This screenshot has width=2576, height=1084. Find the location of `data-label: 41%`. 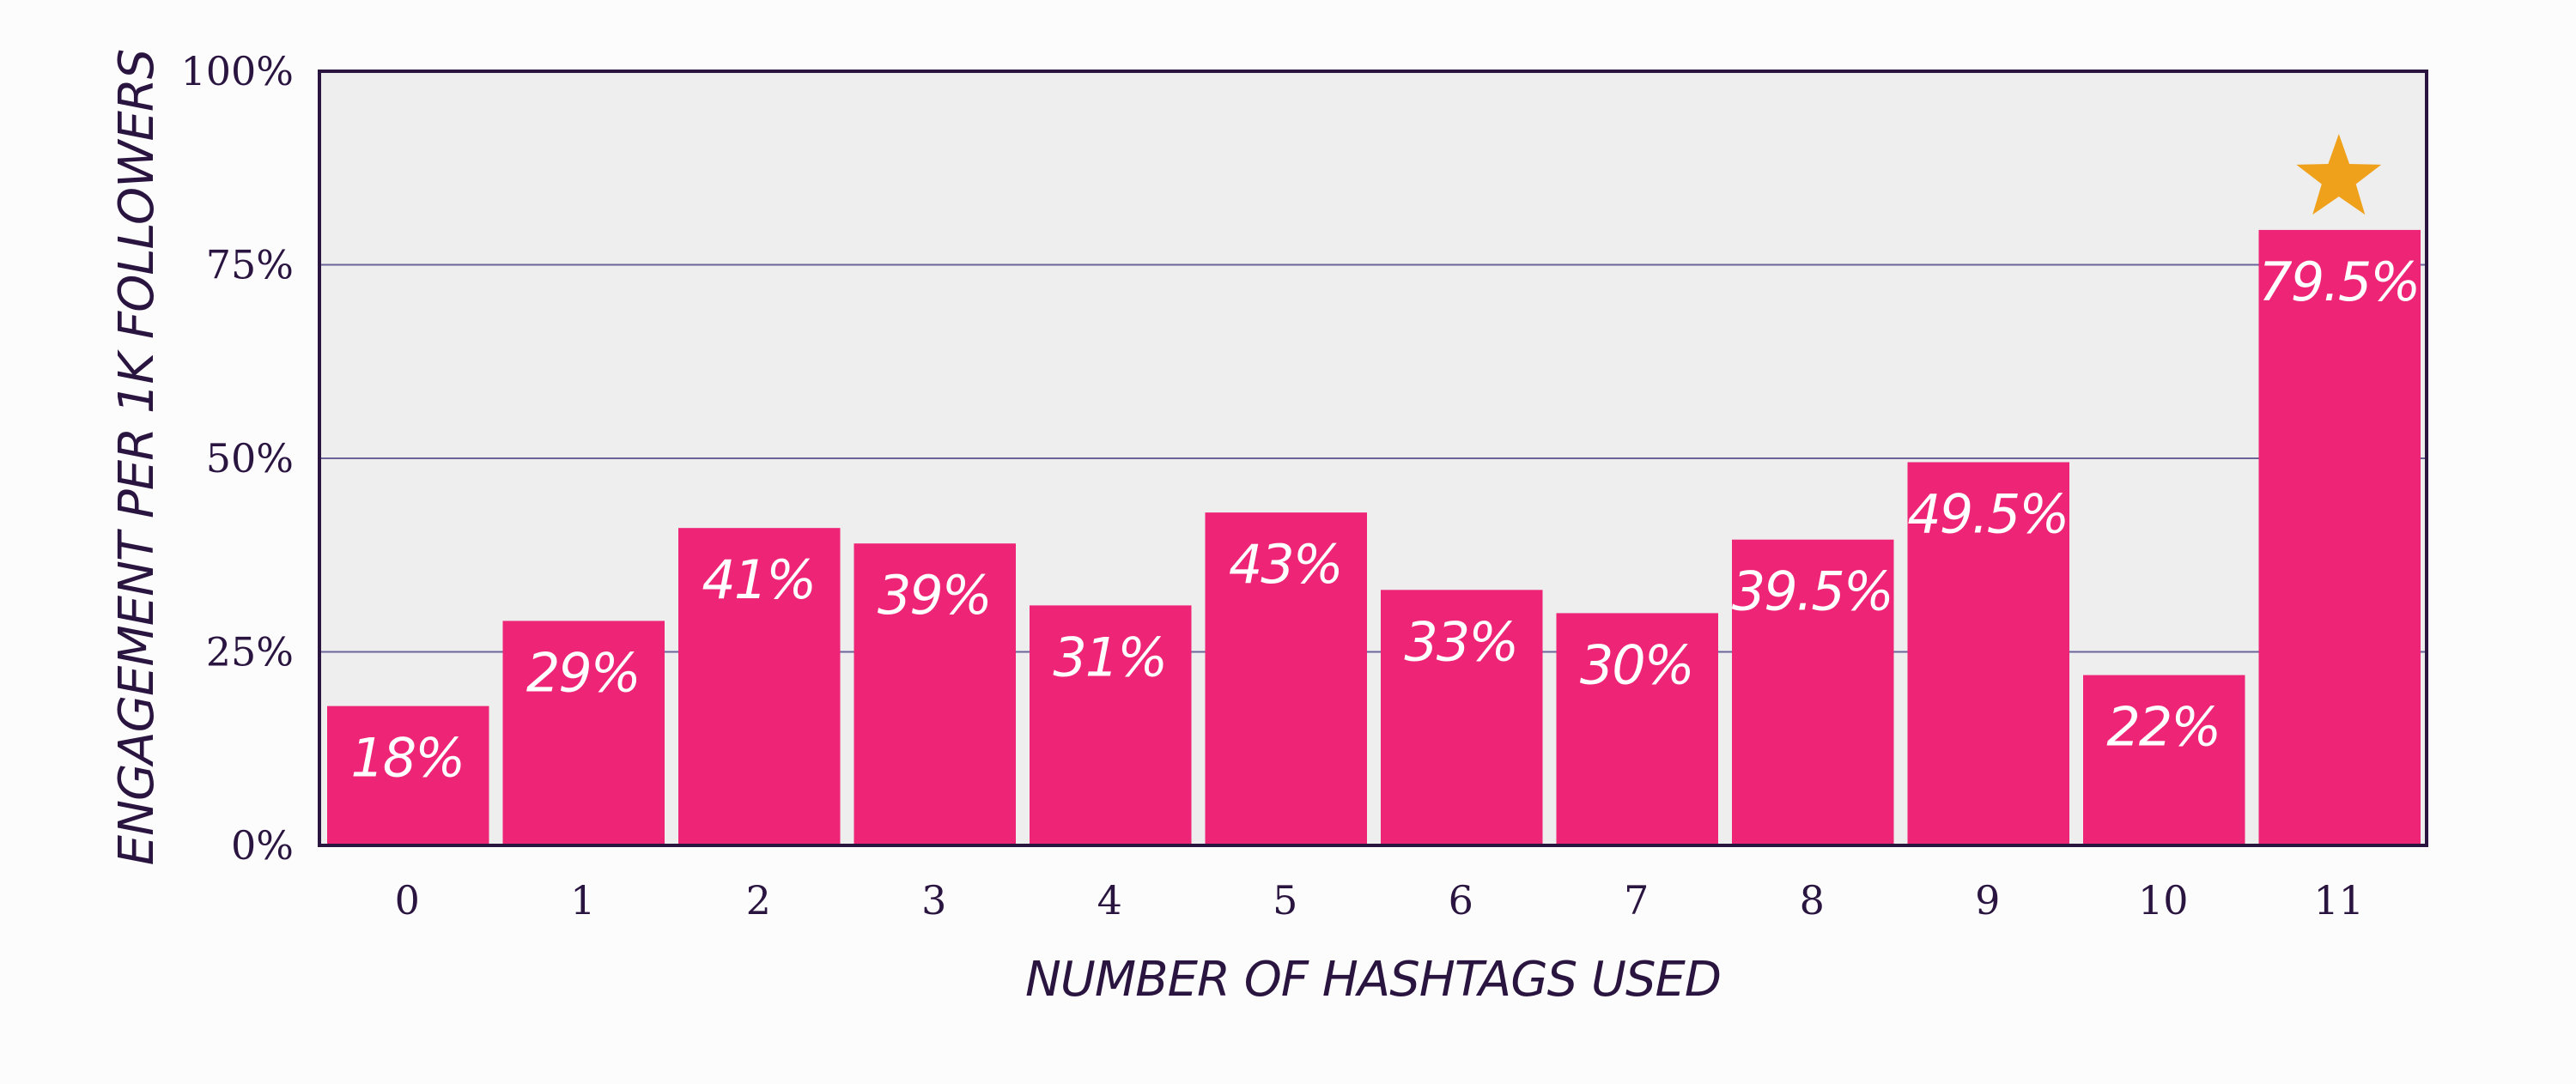

data-label: 41% is located at coordinates (759, 579).